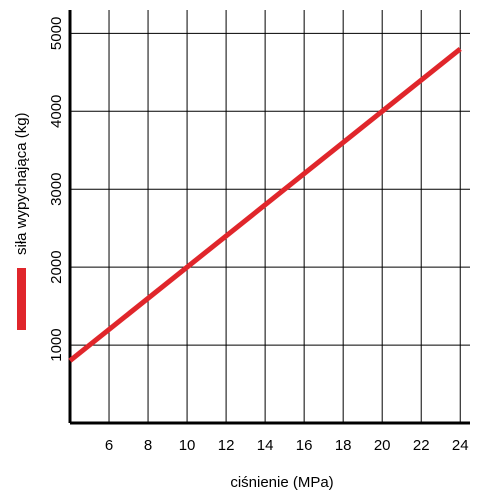 Image resolution: width=500 pixels, height=500 pixels. What do you see at coordinates (109, 445) in the screenshot?
I see `x-tick-label: 6` at bounding box center [109, 445].